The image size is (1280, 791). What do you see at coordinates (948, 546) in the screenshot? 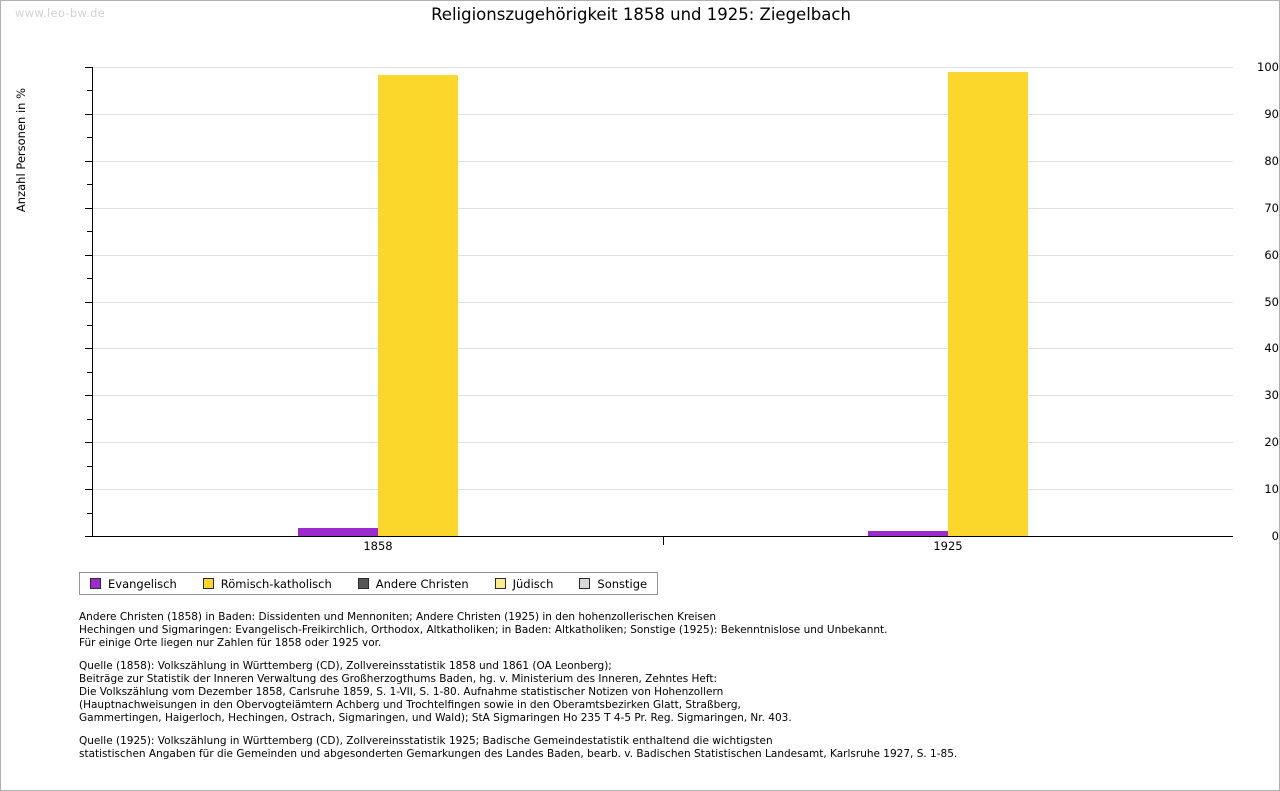
I see `x-tick-label: 1925` at bounding box center [948, 546].